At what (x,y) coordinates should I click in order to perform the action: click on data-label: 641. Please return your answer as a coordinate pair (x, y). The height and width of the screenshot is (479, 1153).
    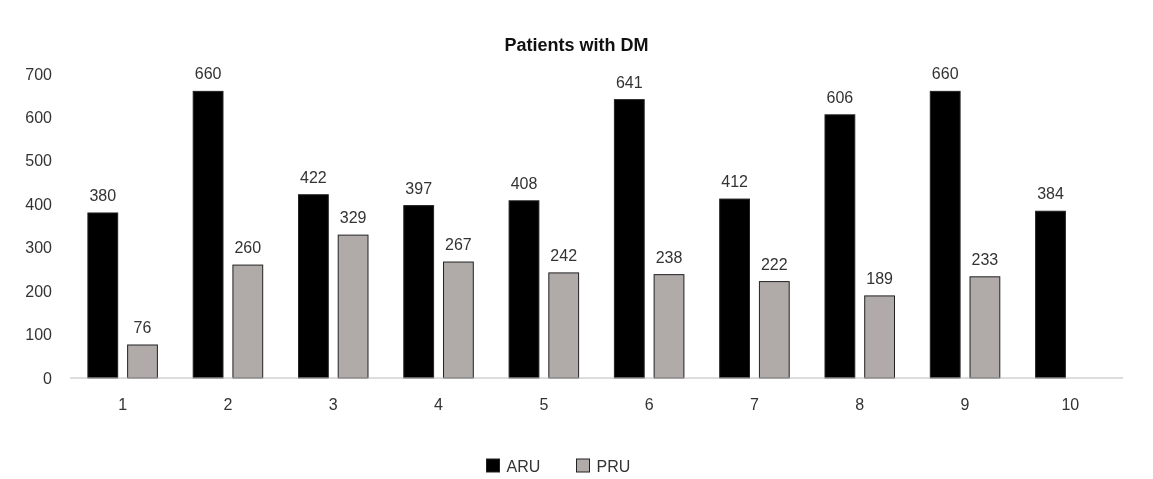
    Looking at the image, I should click on (629, 82).